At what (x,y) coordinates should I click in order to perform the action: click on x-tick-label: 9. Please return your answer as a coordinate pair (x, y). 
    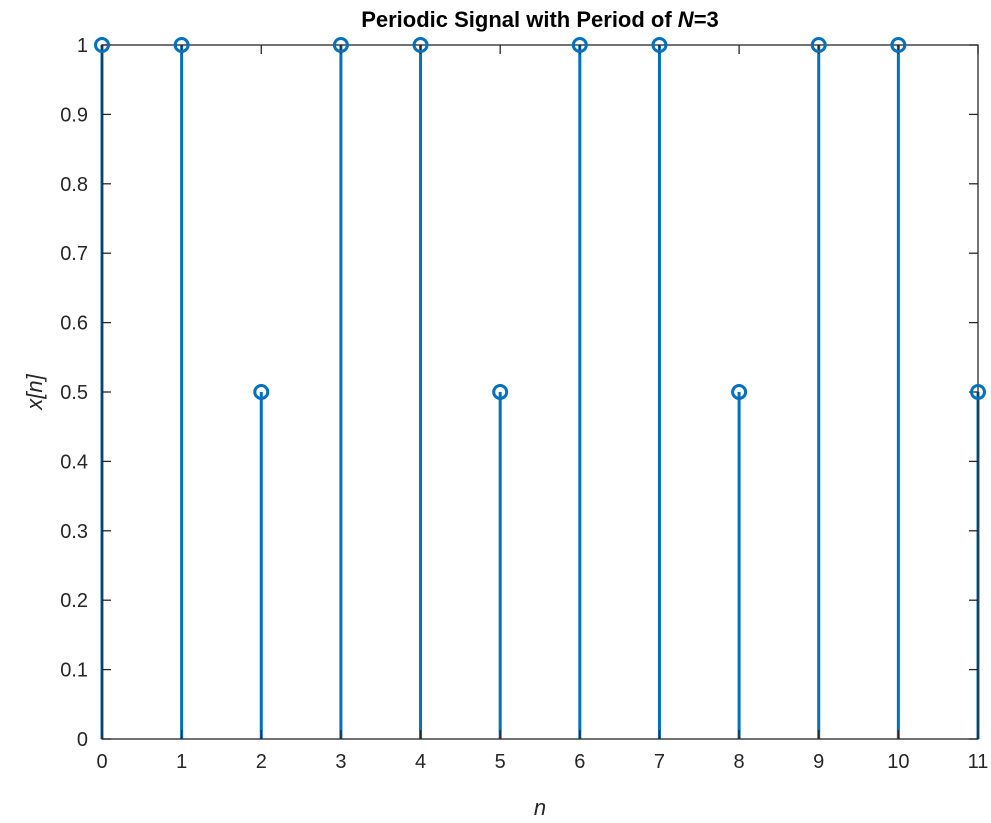
    Looking at the image, I should click on (818, 762).